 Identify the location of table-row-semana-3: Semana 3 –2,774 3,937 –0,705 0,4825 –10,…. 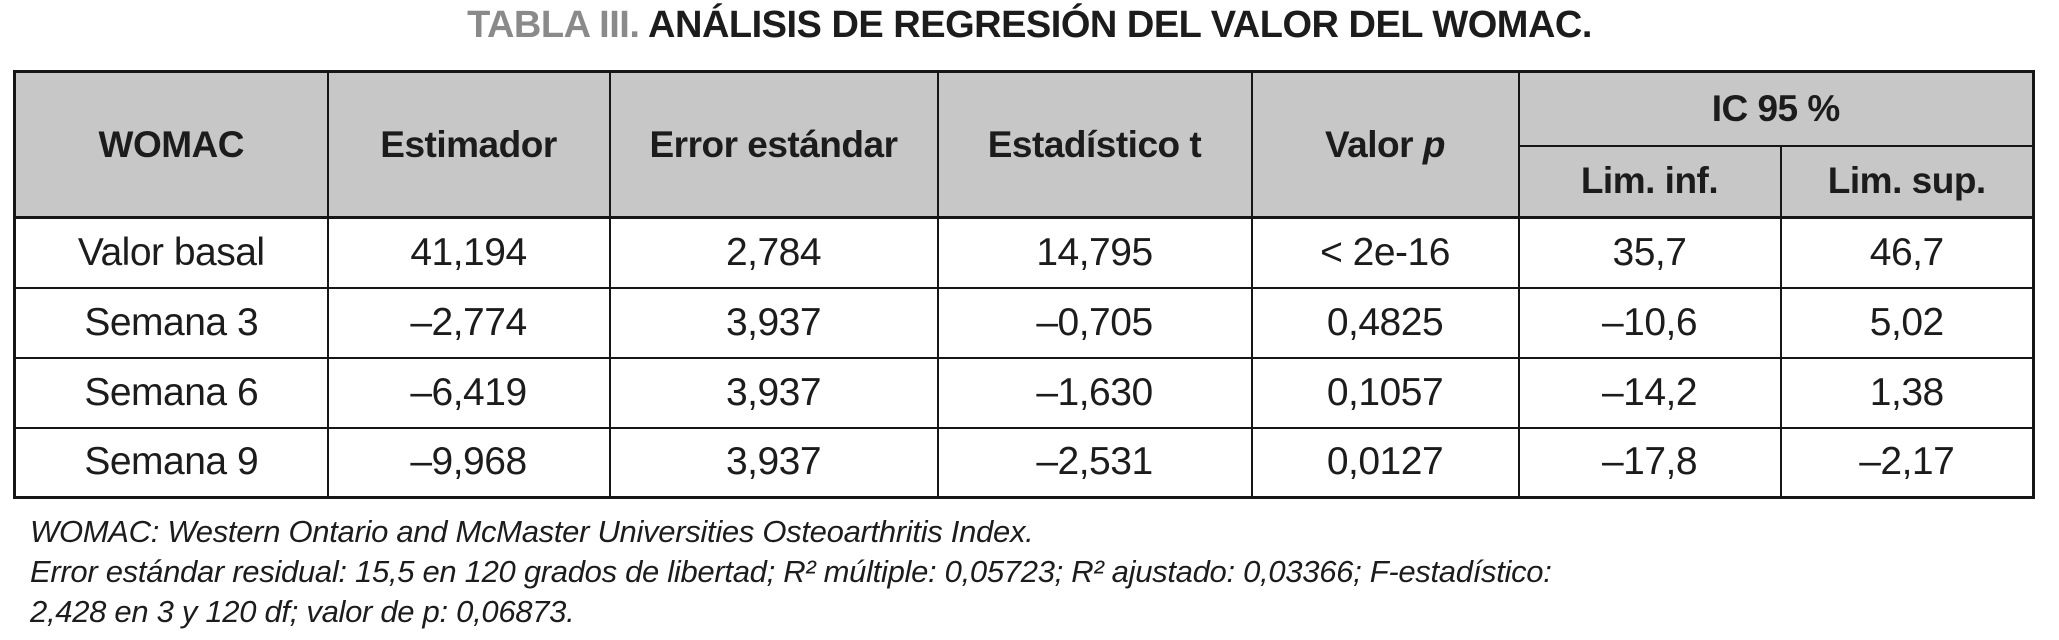
(1024, 322).